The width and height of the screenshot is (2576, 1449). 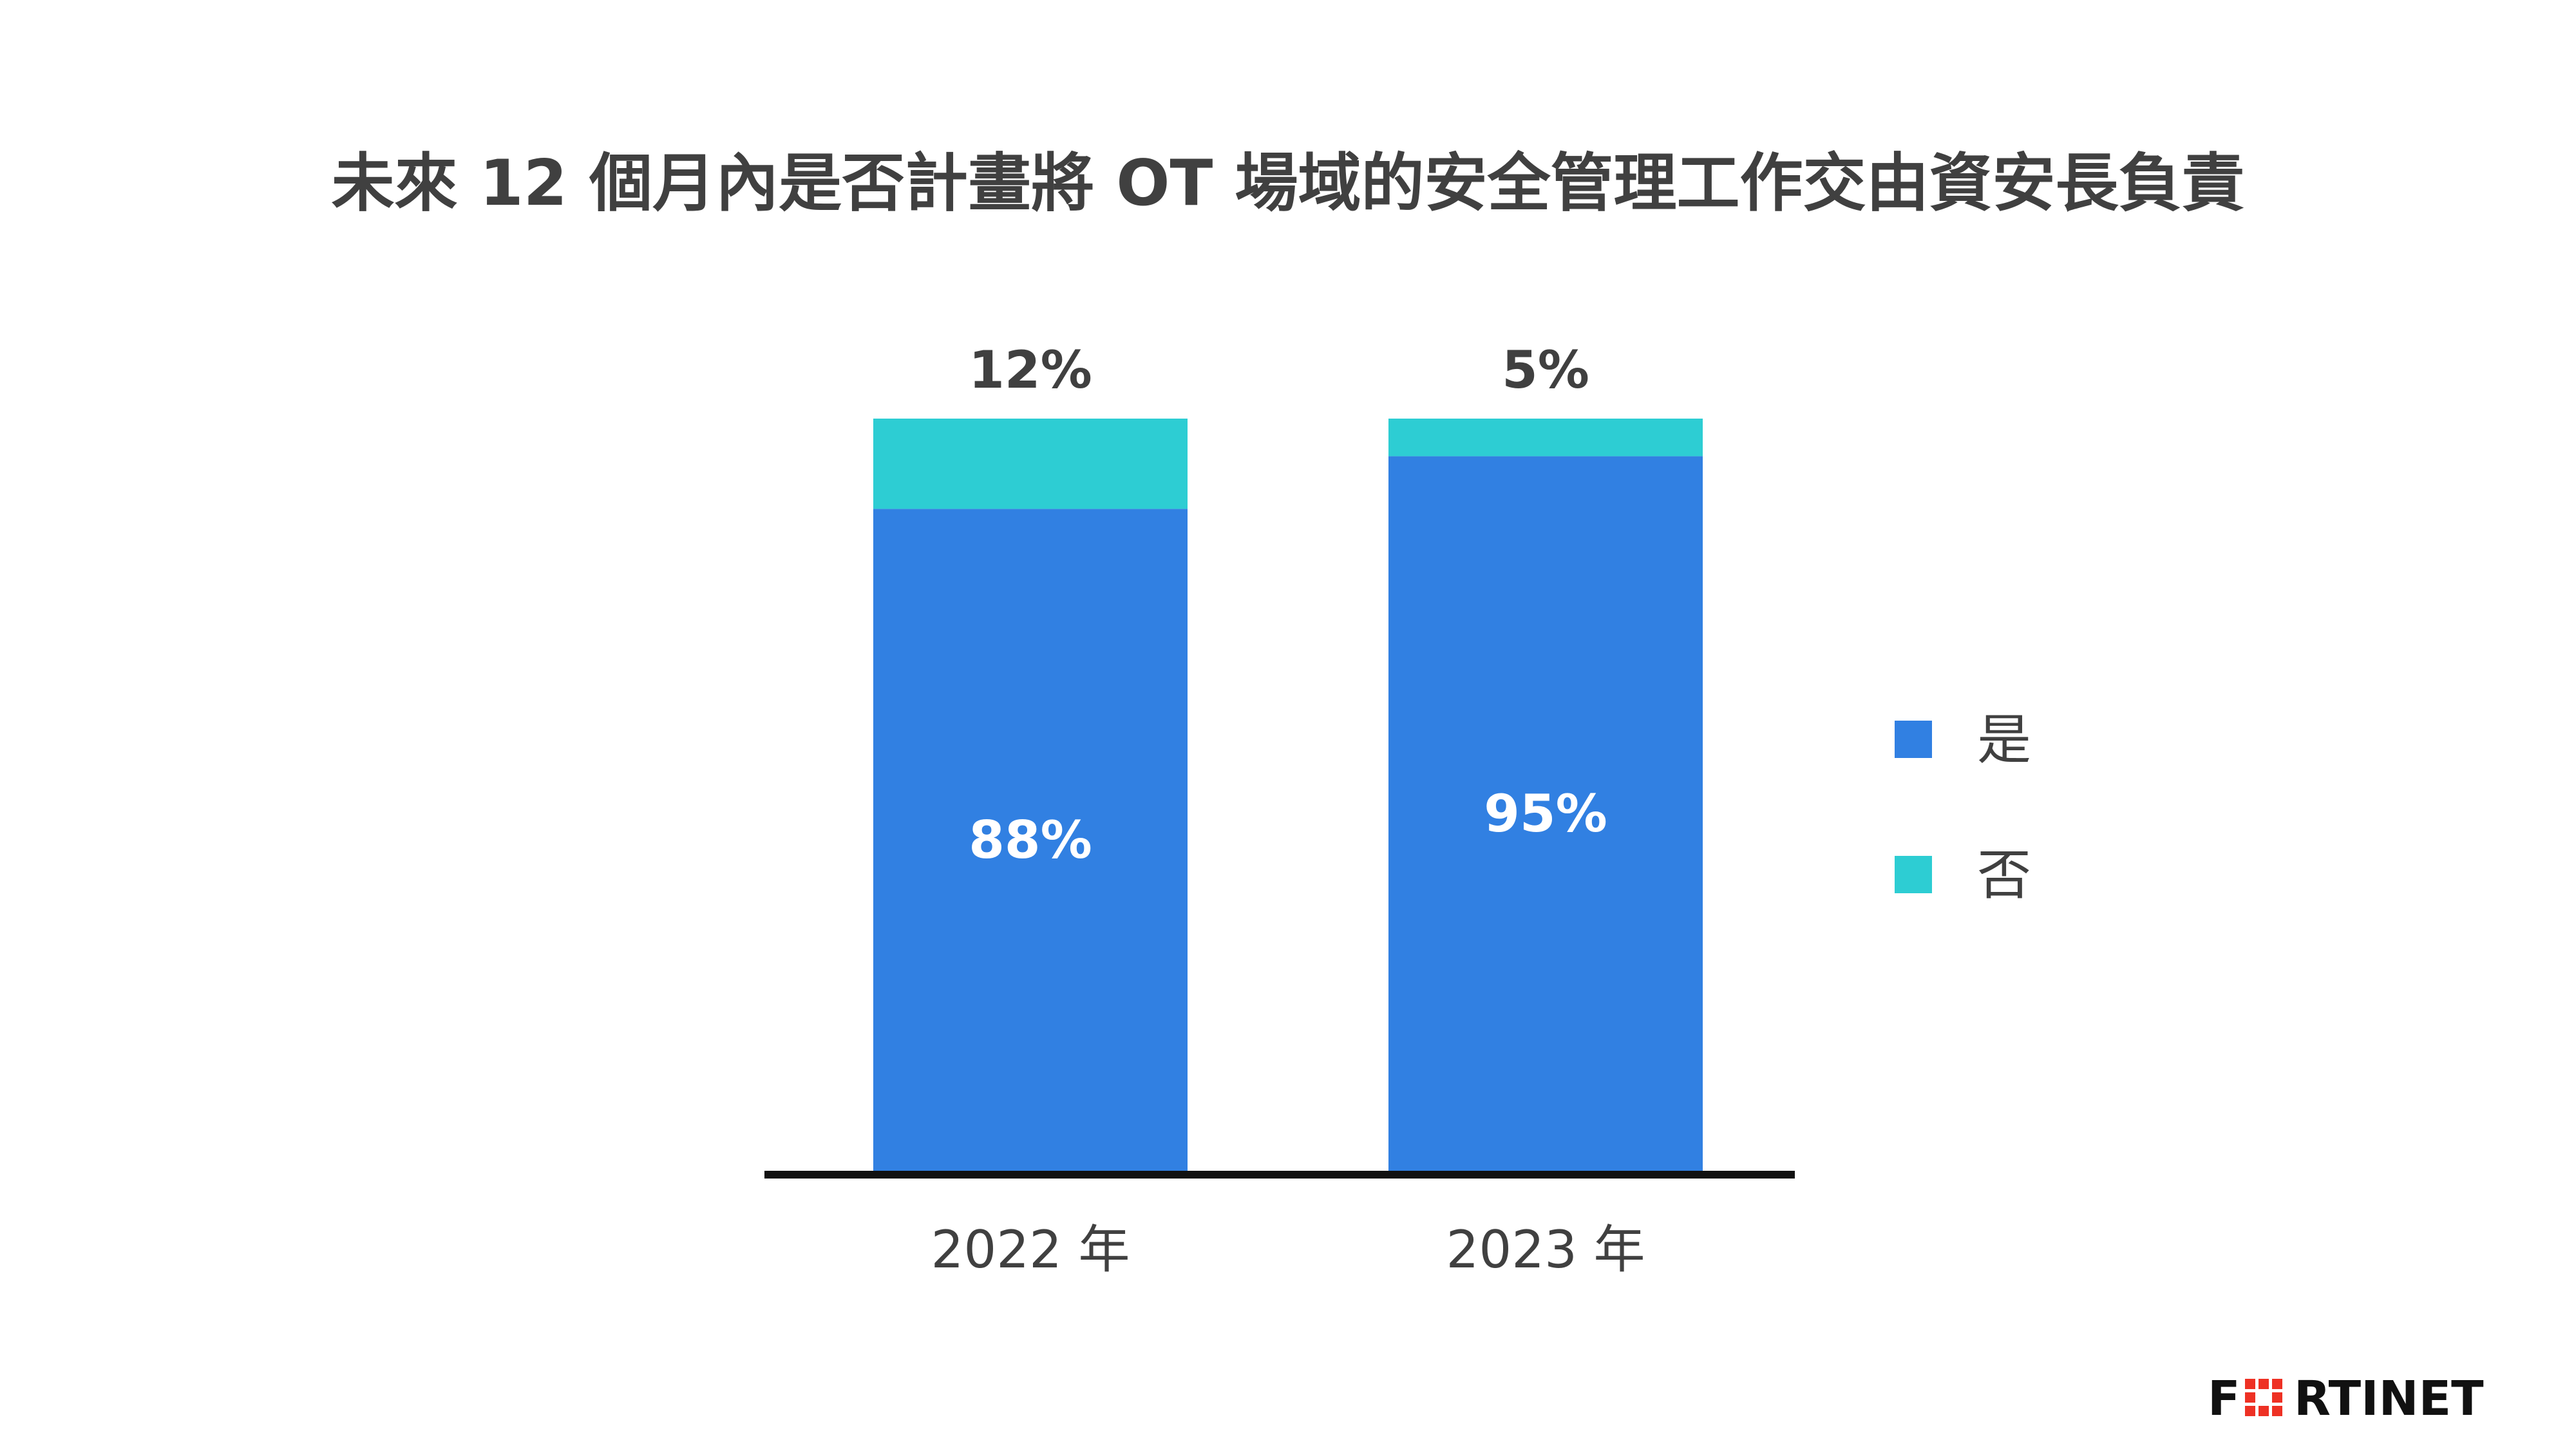 What do you see at coordinates (2224, 1399) in the screenshot?
I see `logo-letter-f: F` at bounding box center [2224, 1399].